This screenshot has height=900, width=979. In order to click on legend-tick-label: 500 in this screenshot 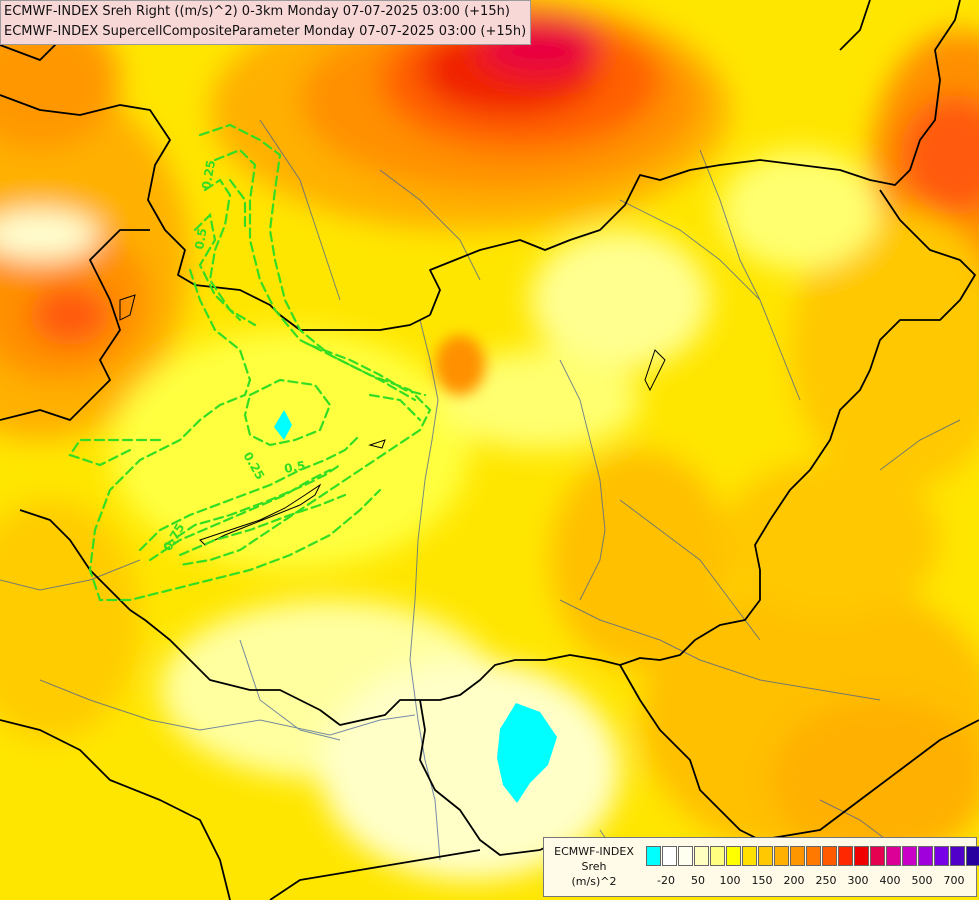, I will do `click(922, 880)`.